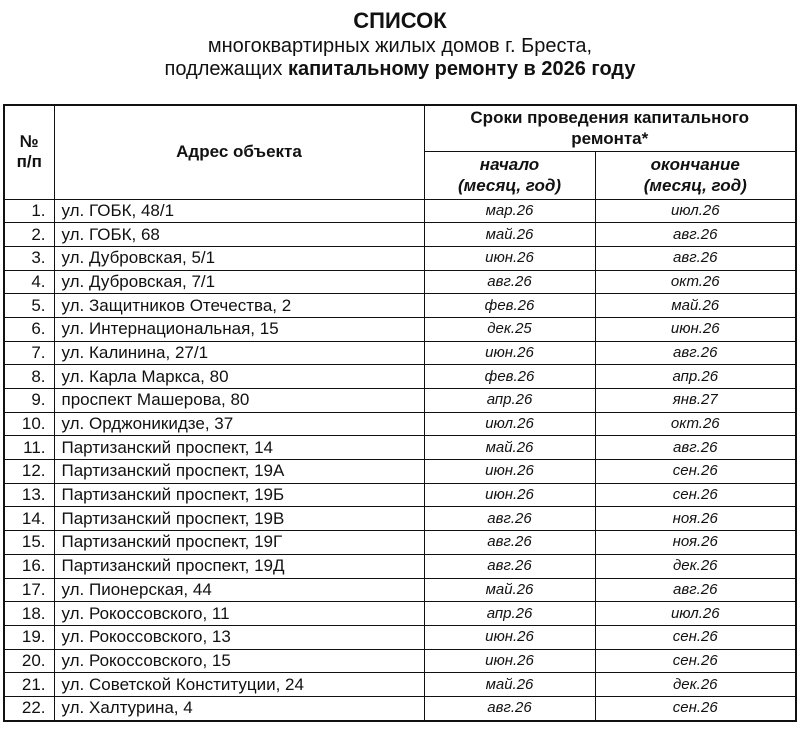 The height and width of the screenshot is (737, 800). Describe the element at coordinates (239, 708) in the screenshot. I see `row-address: ул. Халтурина, 4` at that location.